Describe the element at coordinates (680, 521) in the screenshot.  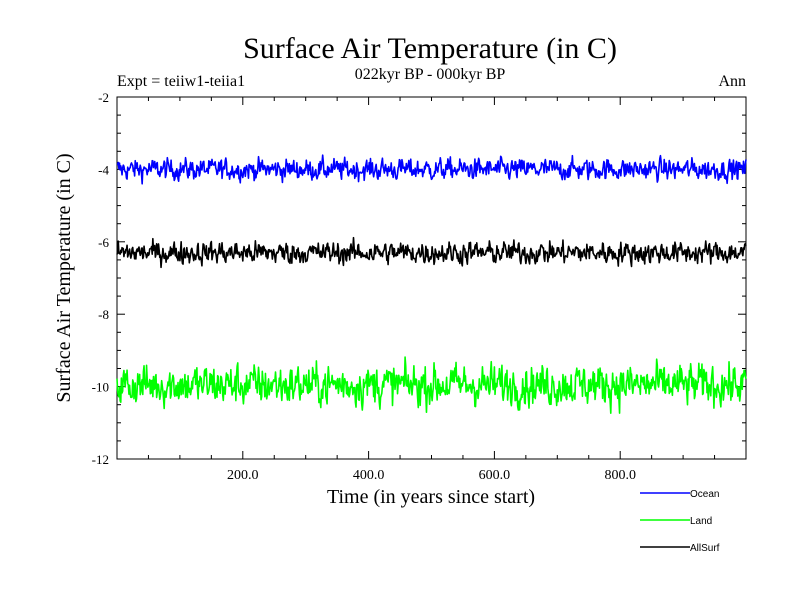
I see `legend: Ocean Land AllSurf` at that location.